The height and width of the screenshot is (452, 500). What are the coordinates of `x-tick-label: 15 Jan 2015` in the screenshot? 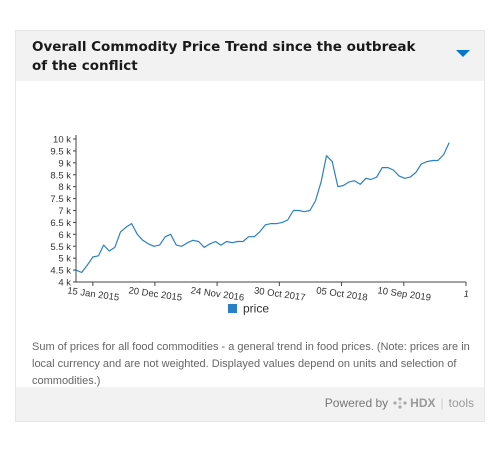 It's located at (93, 294).